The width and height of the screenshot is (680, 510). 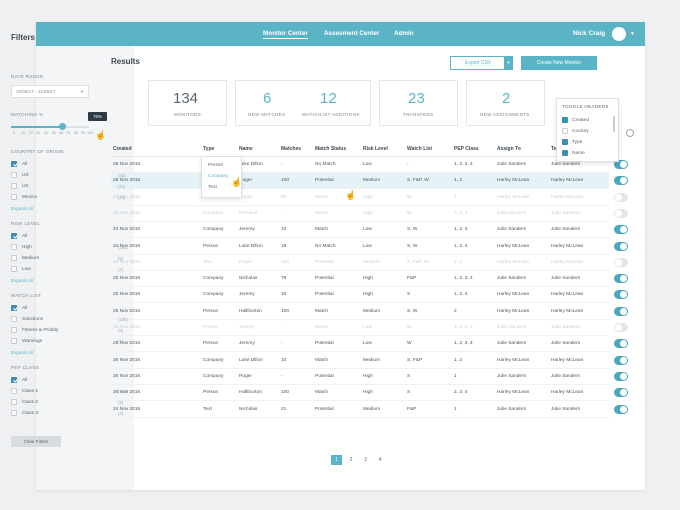 I want to click on type-option: Person, so click(x=216, y=165).